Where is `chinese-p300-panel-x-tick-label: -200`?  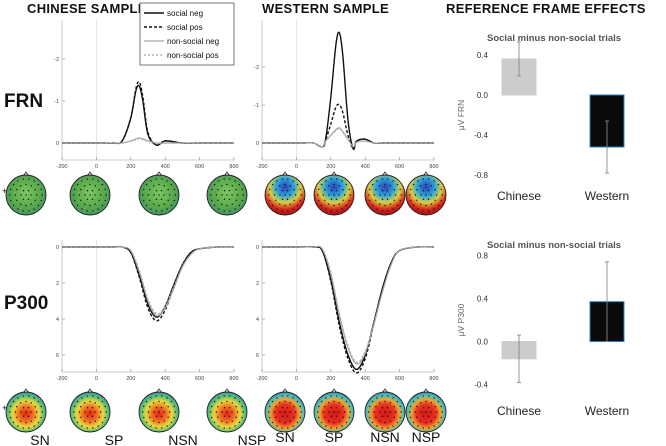
chinese-p300-panel-x-tick-label: -200 is located at coordinates (61, 379).